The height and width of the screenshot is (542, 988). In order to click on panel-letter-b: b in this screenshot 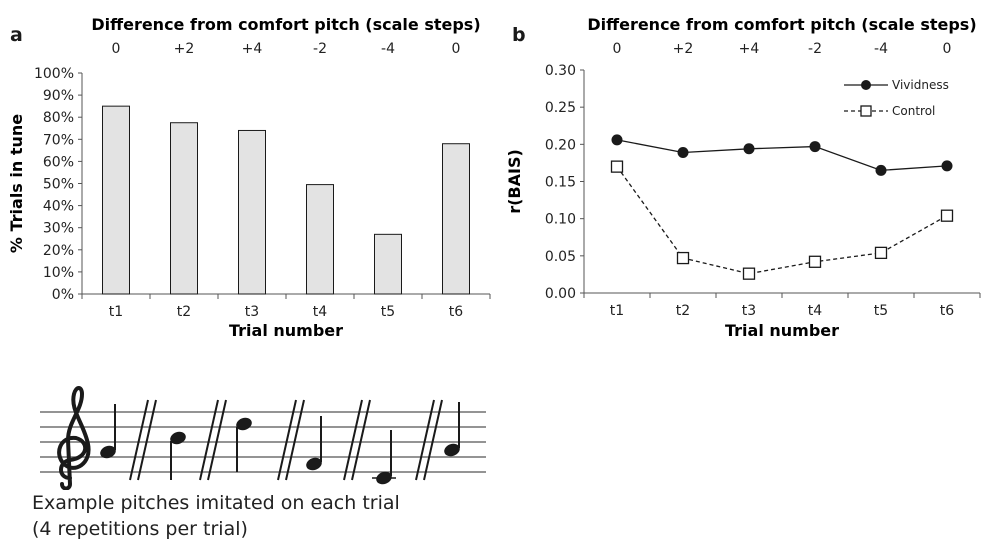, I will do `click(519, 35)`.